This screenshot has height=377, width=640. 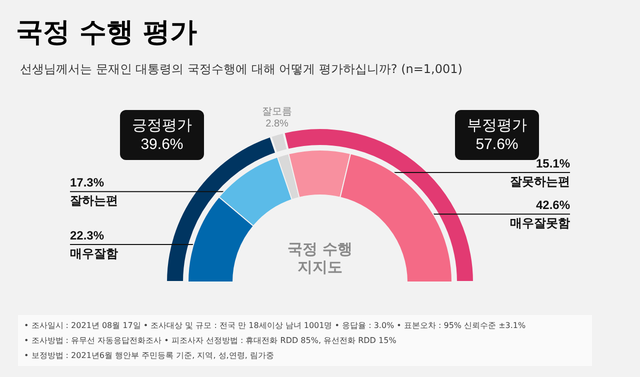 I want to click on data-label: 17.3%, so click(x=87, y=183).